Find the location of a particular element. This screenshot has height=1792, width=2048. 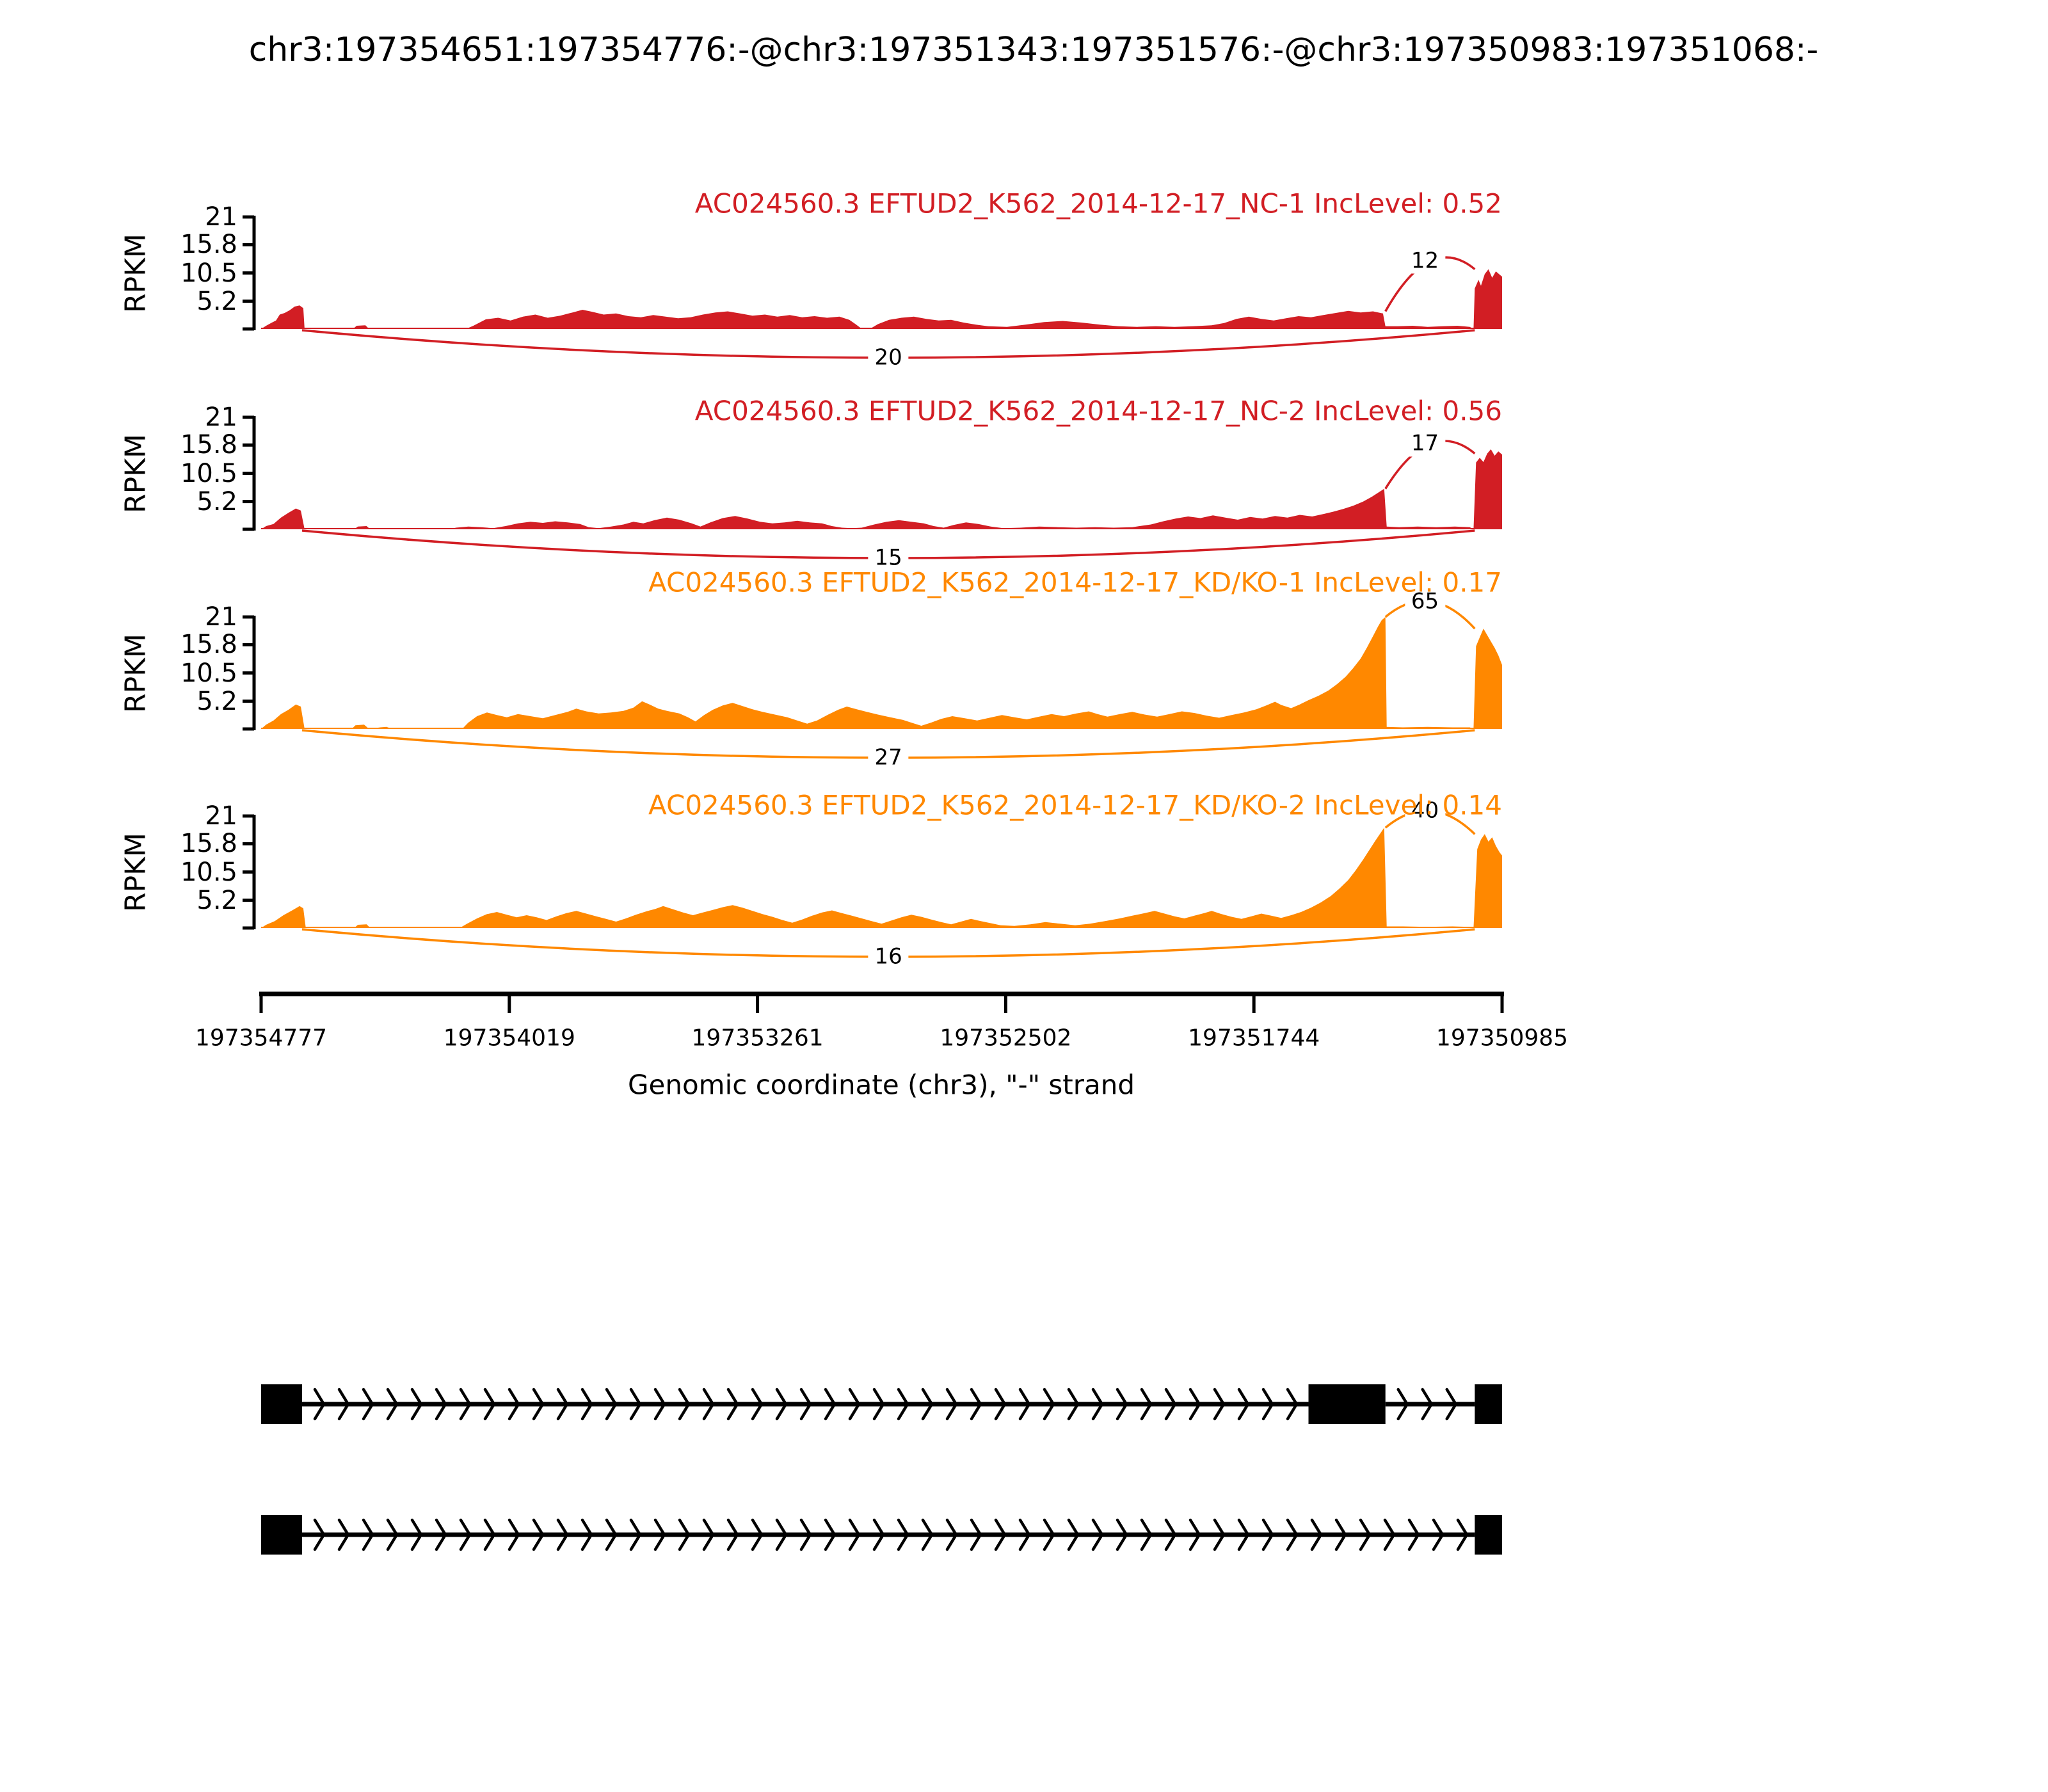

x-axis-tick-label: 197353261 is located at coordinates (757, 1038).